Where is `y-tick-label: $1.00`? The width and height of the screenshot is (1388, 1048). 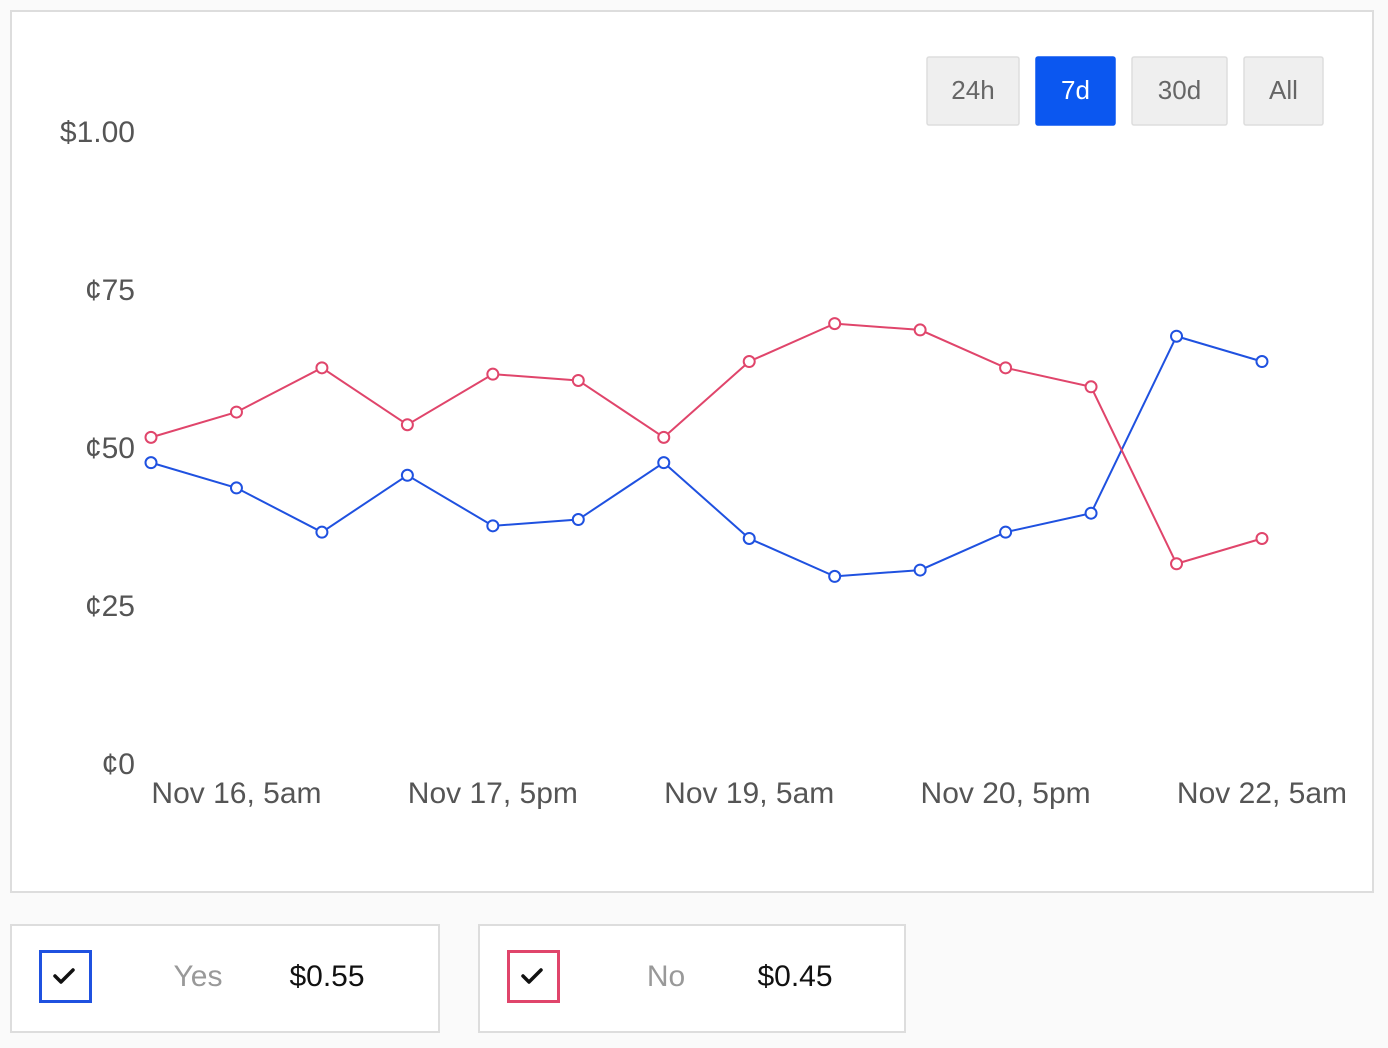 y-tick-label: $1.00 is located at coordinates (97, 132).